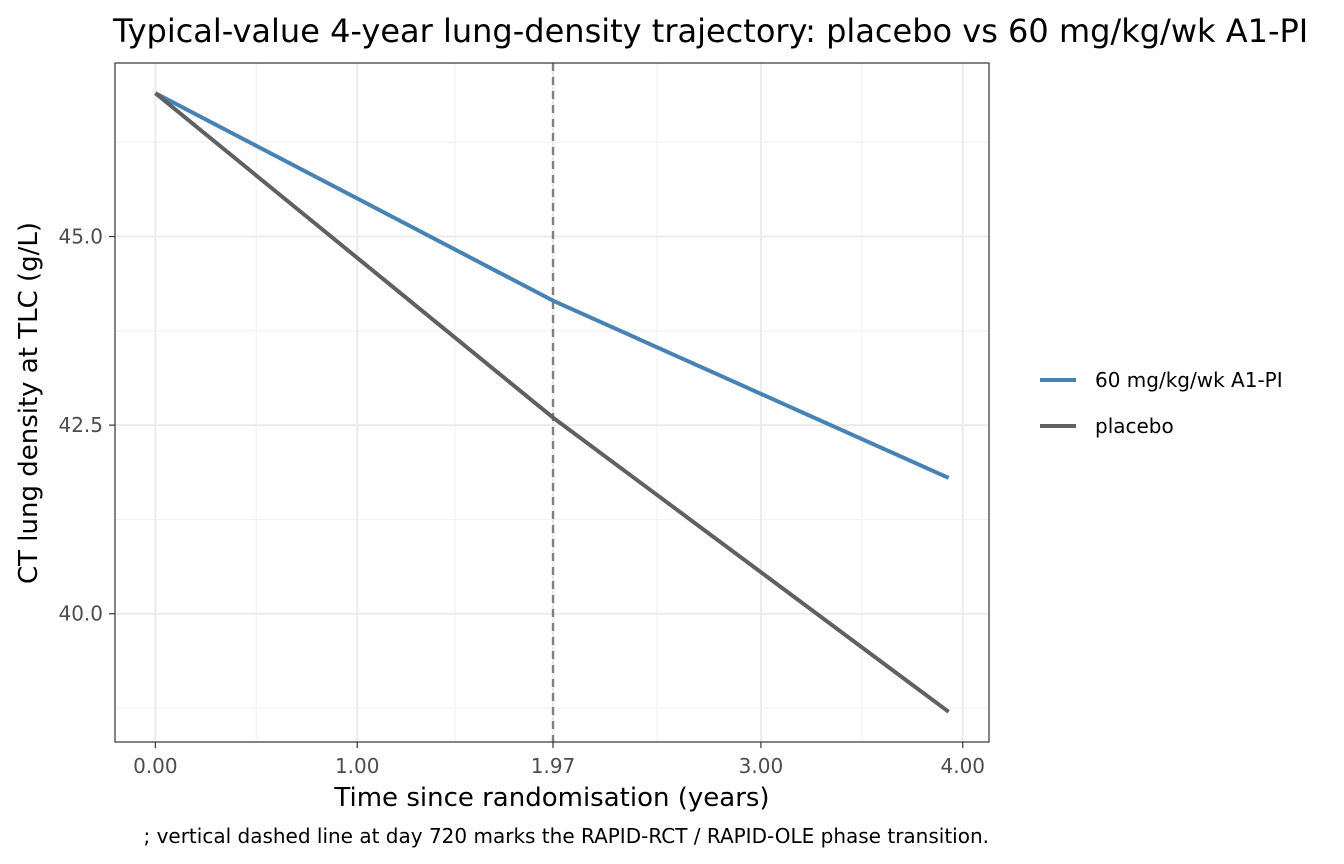 Image resolution: width=1344 pixels, height=864 pixels. What do you see at coordinates (1161, 403) in the screenshot?
I see `legend: 60 mg/kg/wk A1-PI placebo` at bounding box center [1161, 403].